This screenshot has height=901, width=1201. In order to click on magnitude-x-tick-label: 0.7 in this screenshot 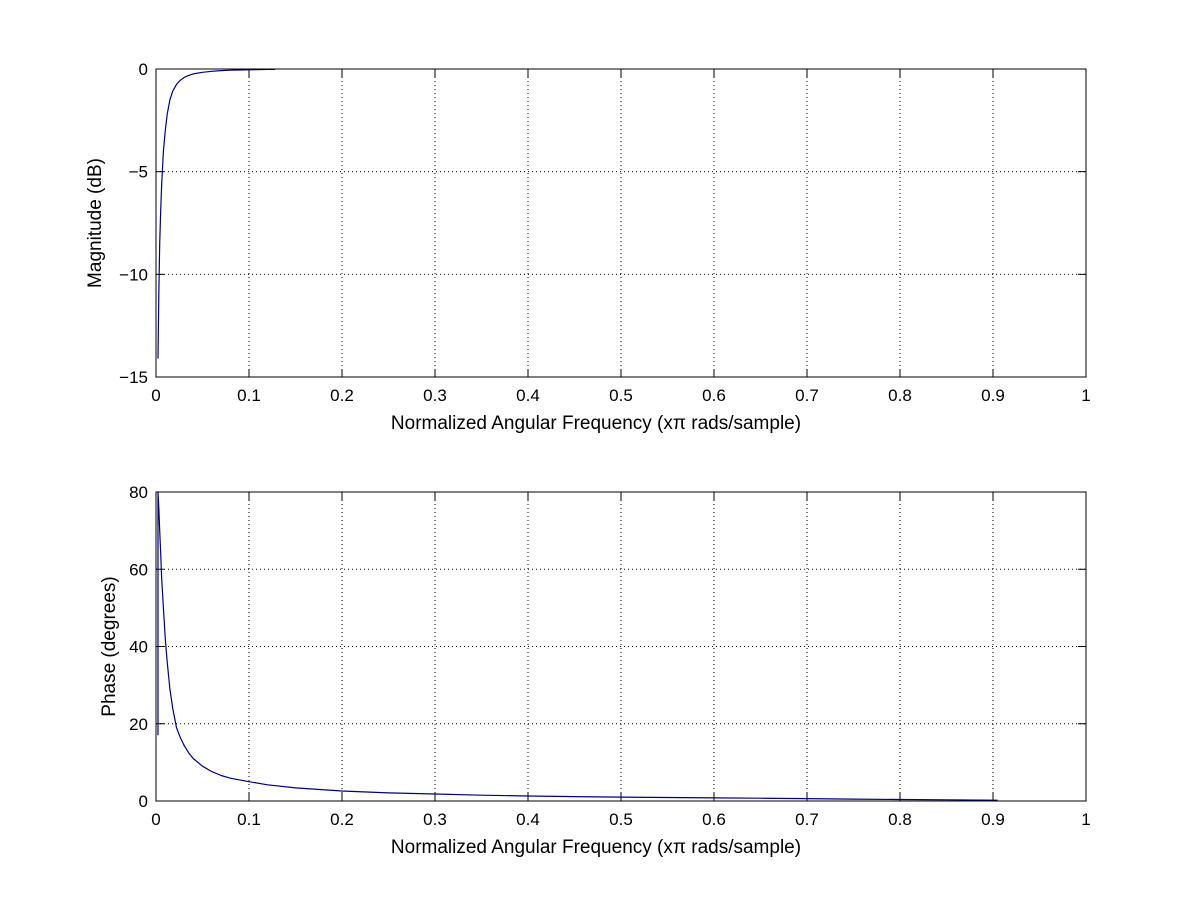, I will do `click(807, 395)`.